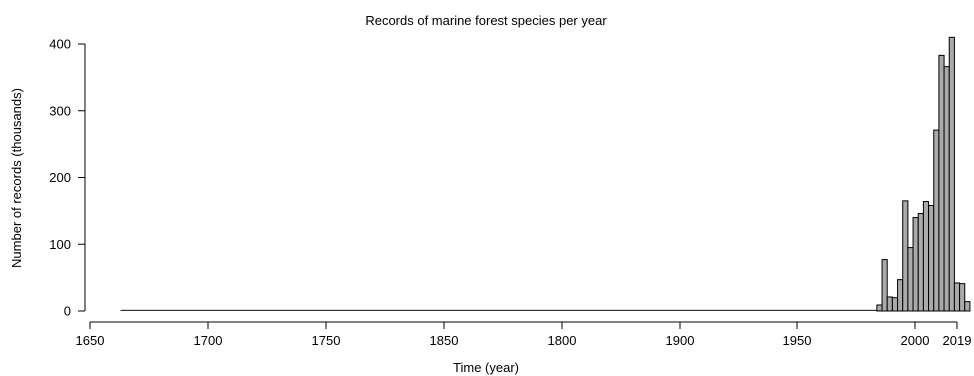  What do you see at coordinates (60, 177) in the screenshot?
I see `y-tick-label-200: 200` at bounding box center [60, 177].